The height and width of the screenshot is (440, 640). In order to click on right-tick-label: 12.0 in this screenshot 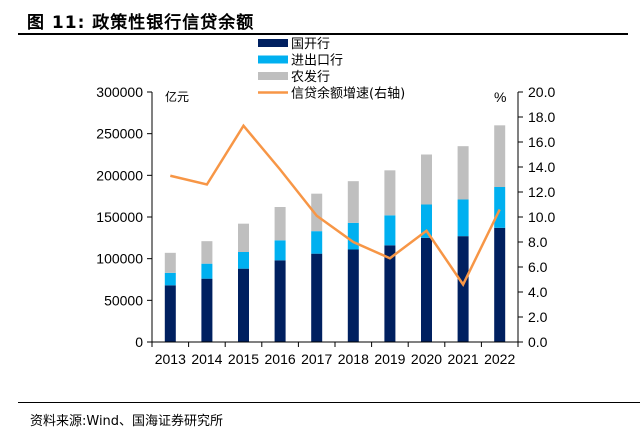, I will do `click(541, 192)`.